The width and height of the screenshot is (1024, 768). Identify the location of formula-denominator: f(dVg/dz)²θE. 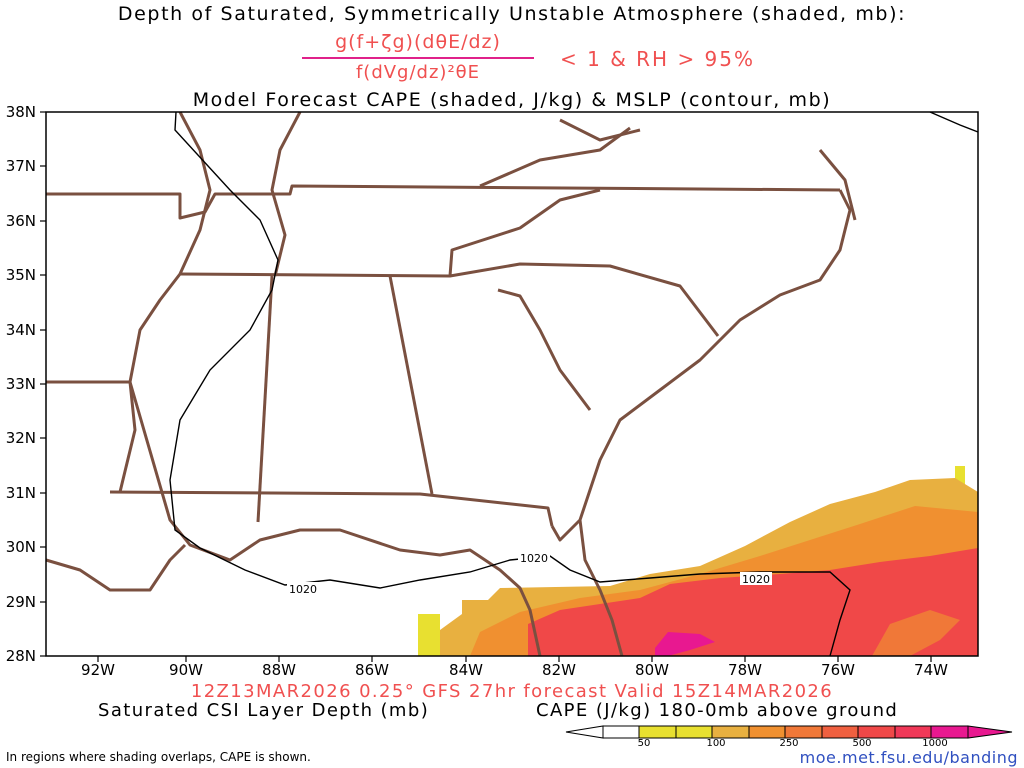
(418, 72).